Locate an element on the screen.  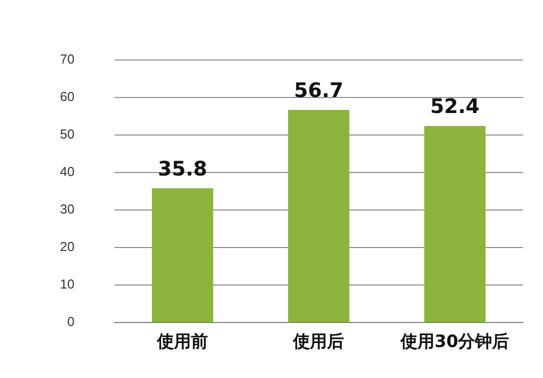
x-tick-label: 使用后 is located at coordinates (318, 342).